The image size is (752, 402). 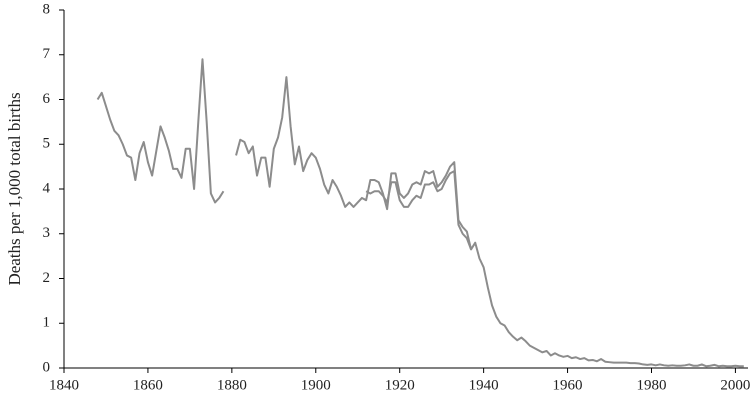 I want to click on x-tick-label: 1840, so click(x=64, y=385).